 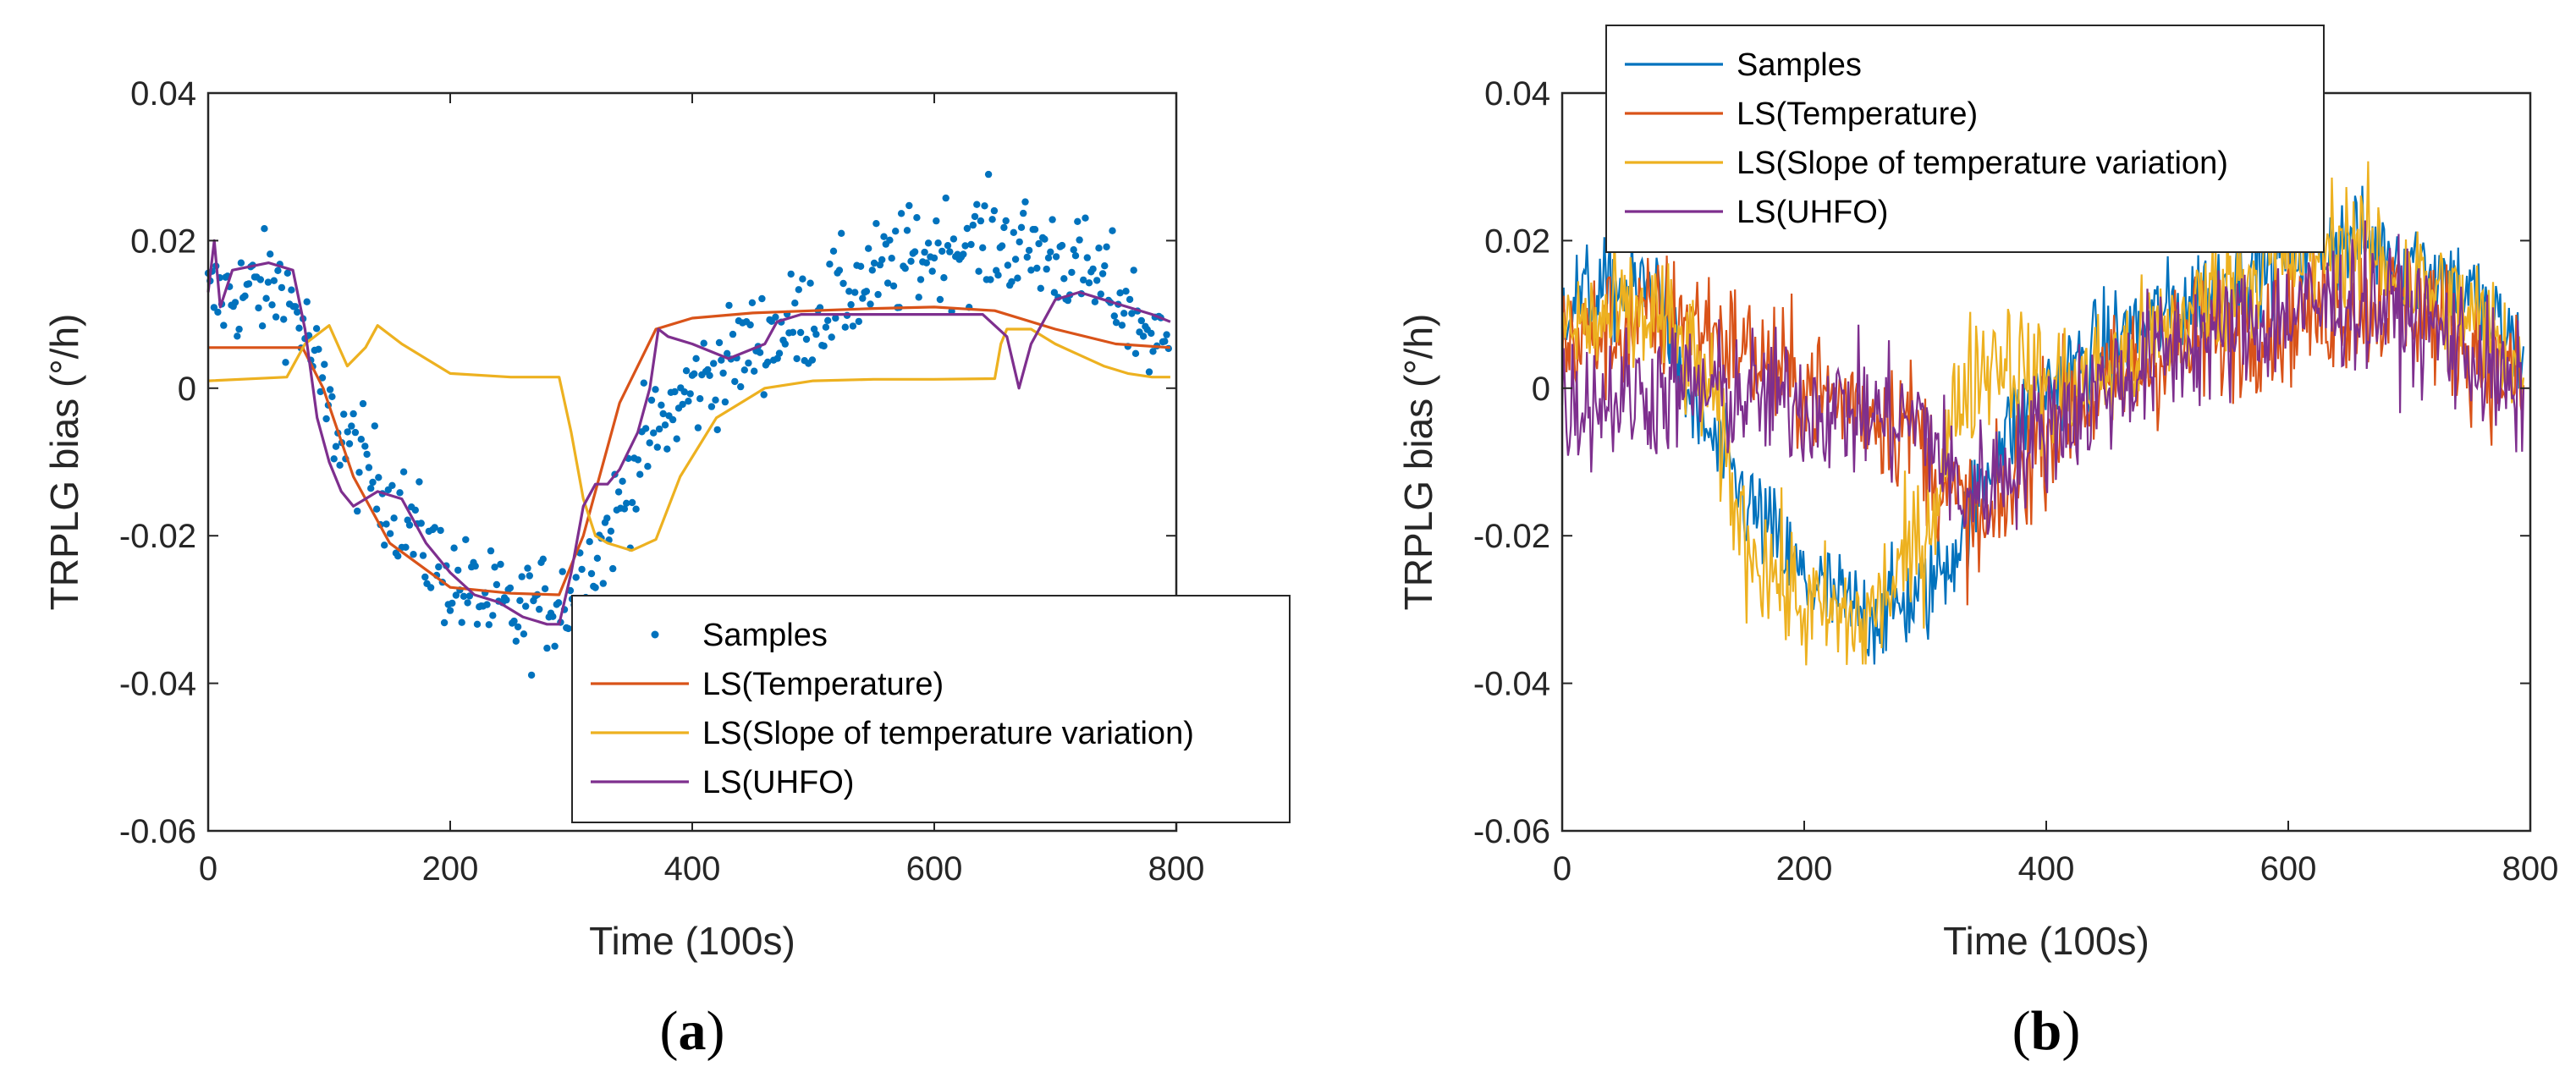 What do you see at coordinates (157, 684) in the screenshot?
I see `y-tick-label: -0.04` at bounding box center [157, 684].